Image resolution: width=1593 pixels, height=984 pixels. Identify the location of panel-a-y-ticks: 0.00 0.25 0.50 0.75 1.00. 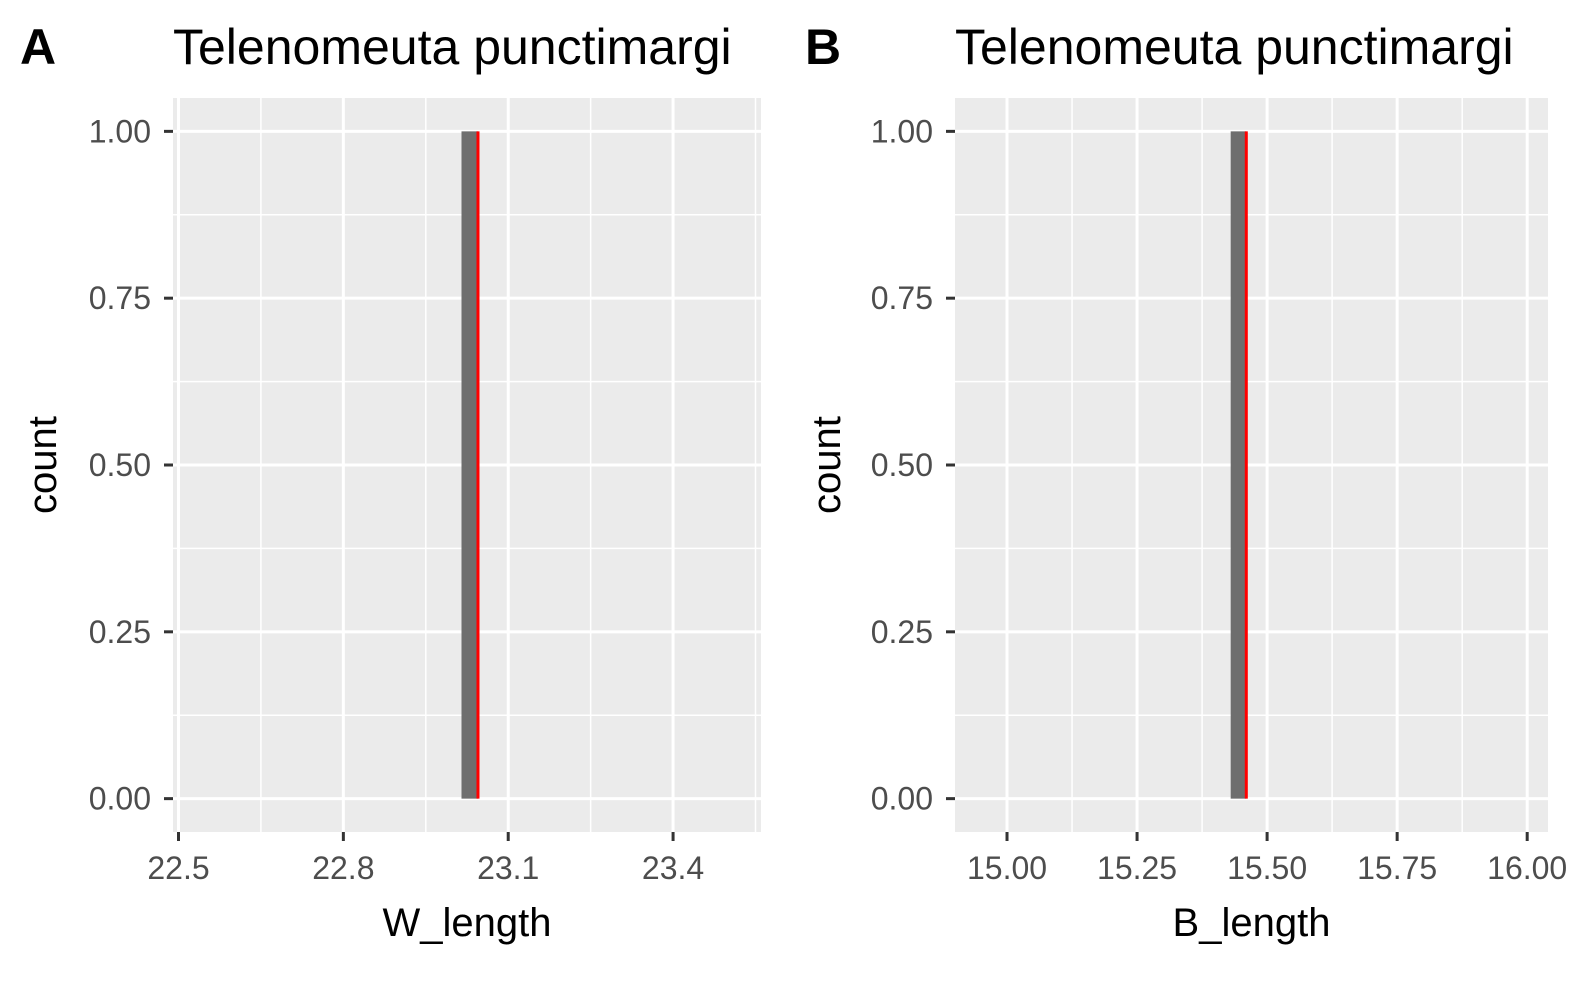
(131, 465).